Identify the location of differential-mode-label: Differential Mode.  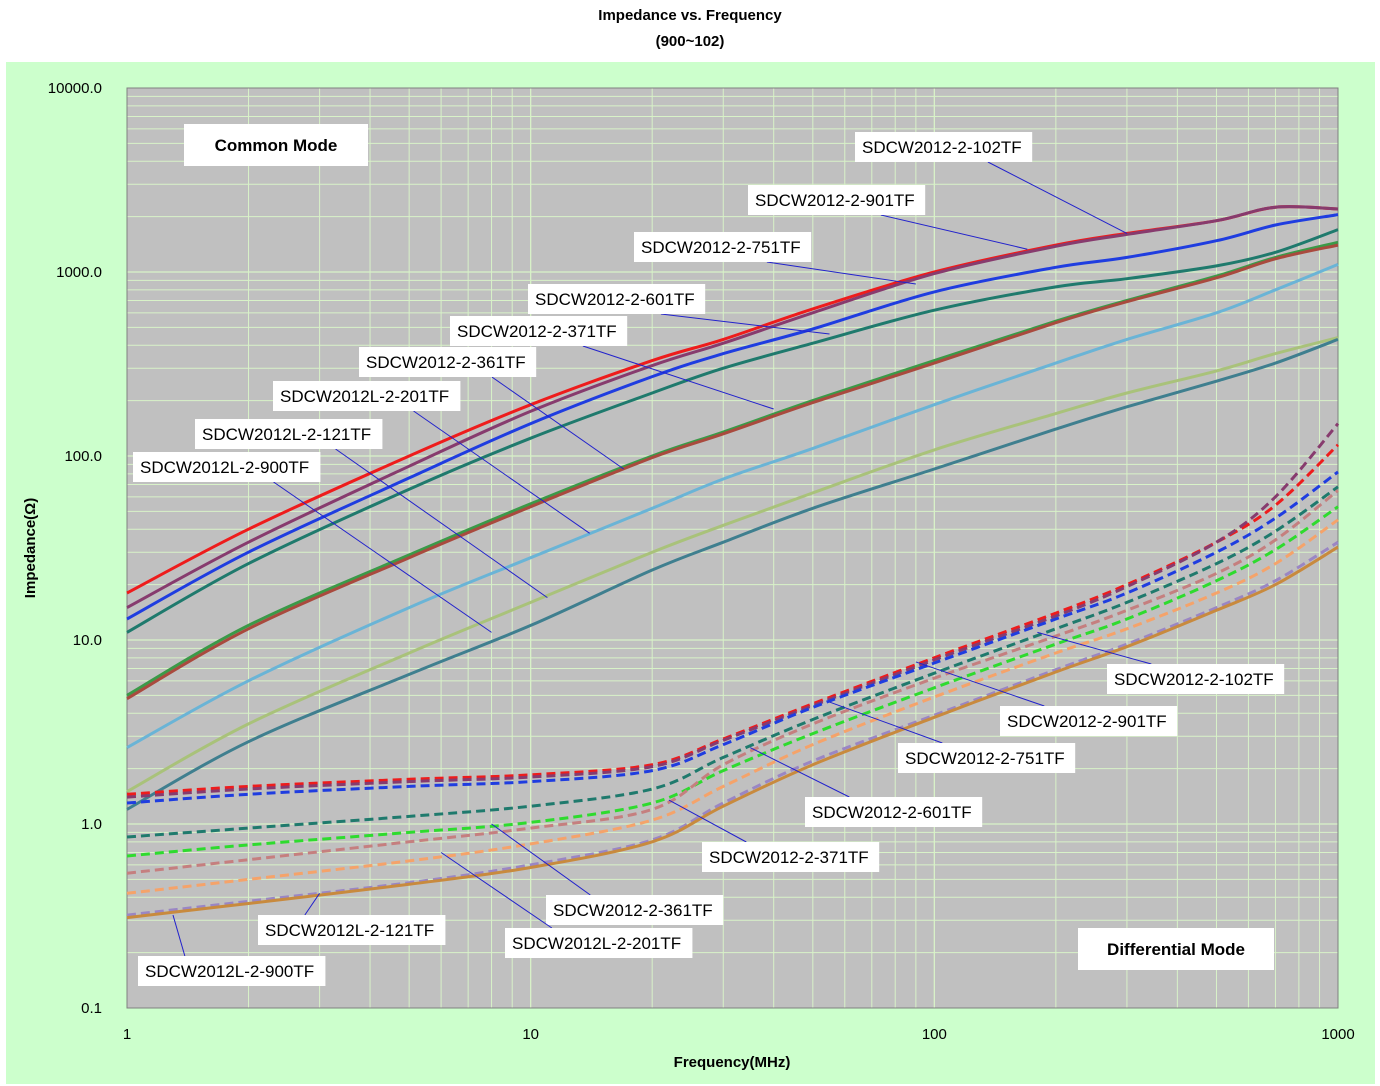
(1176, 949).